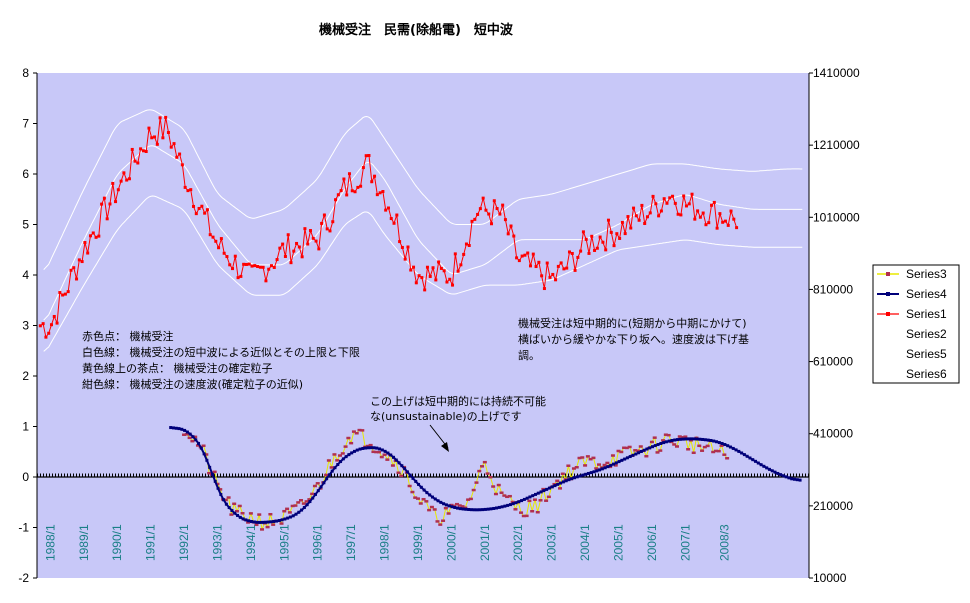  I want to click on chart-title: 機械受注 民需(除船電) 短中波, so click(416, 30).